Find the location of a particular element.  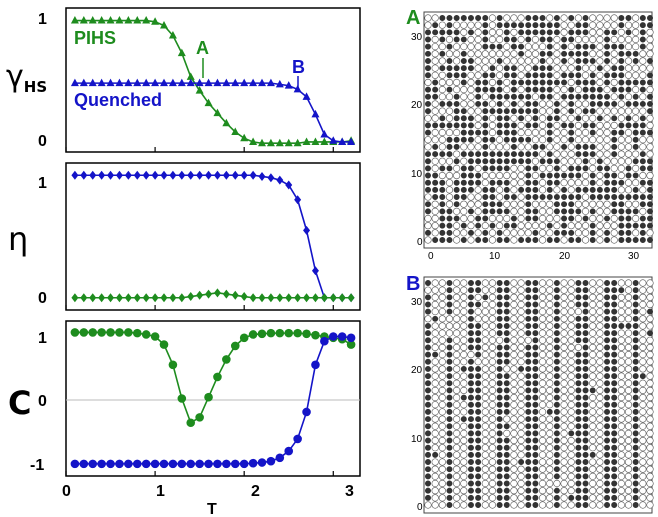

lattice-b-label: B is located at coordinates (413, 284).